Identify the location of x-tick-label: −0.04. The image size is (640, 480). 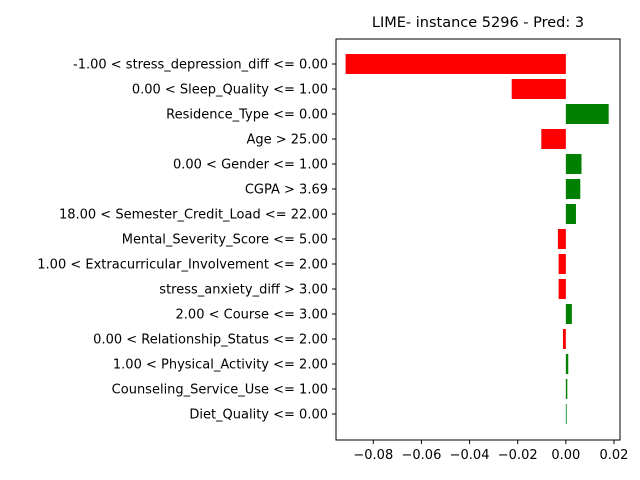
(470, 455).